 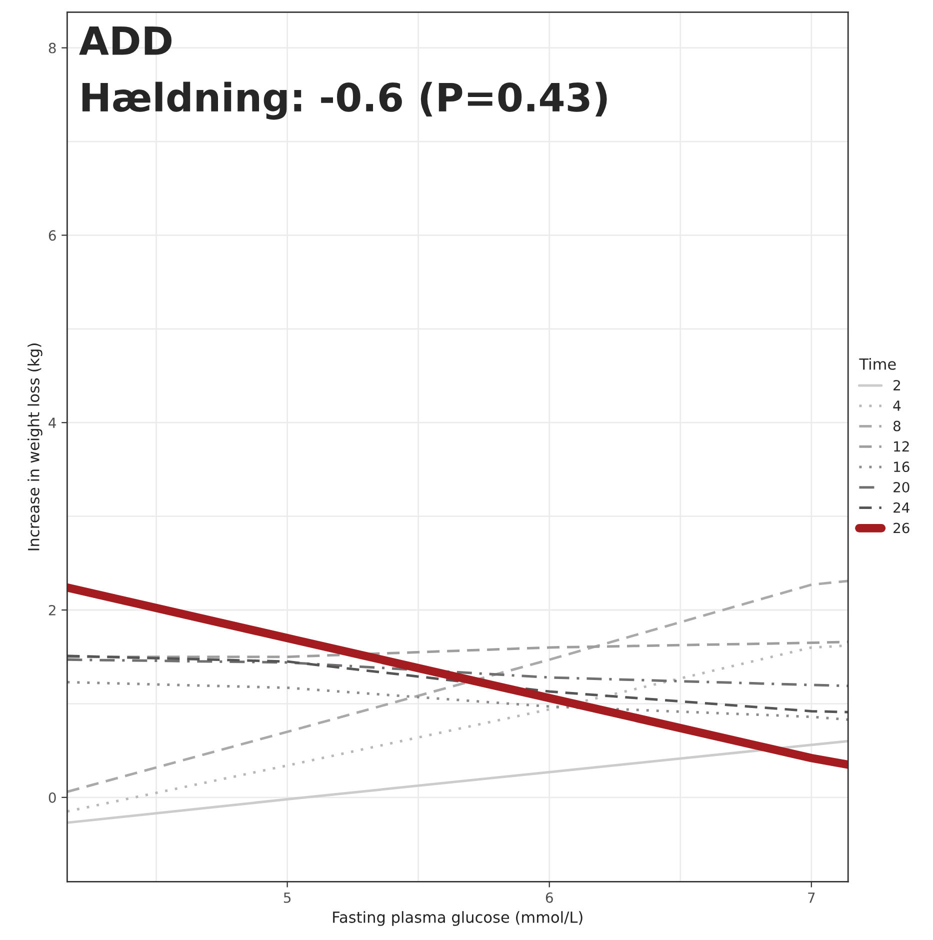 I want to click on legend-label: 24, so click(x=902, y=507).